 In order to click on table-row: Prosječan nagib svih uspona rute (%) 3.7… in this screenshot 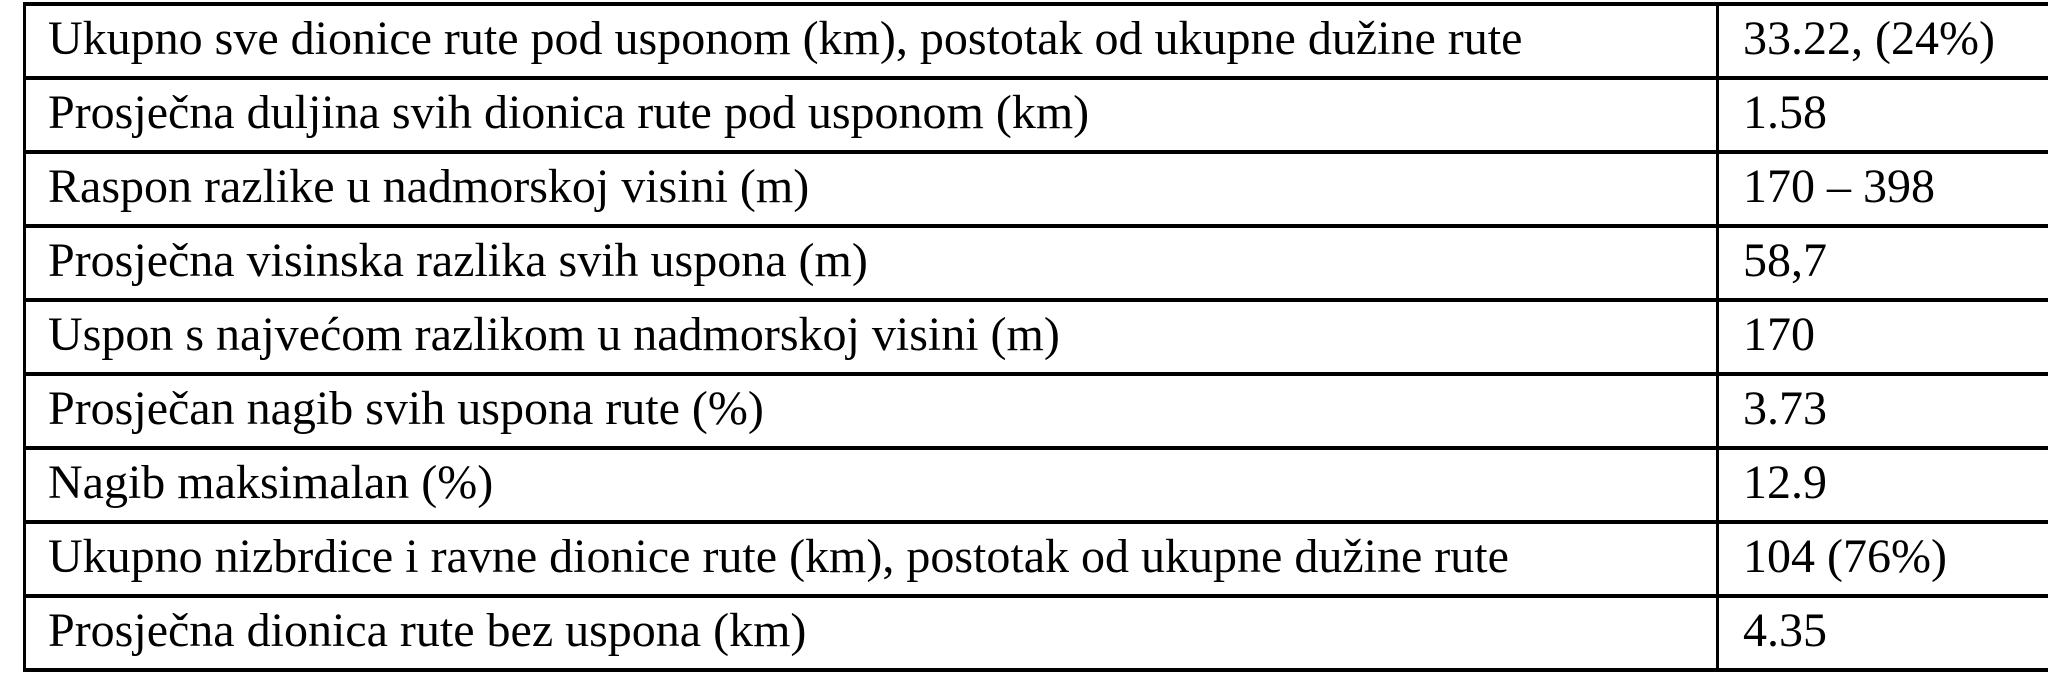, I will do `click(1035, 411)`.